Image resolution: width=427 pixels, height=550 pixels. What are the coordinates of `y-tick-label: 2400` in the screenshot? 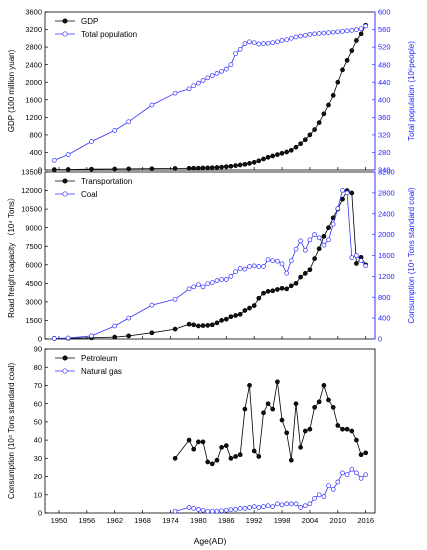 It's located at (33, 64).